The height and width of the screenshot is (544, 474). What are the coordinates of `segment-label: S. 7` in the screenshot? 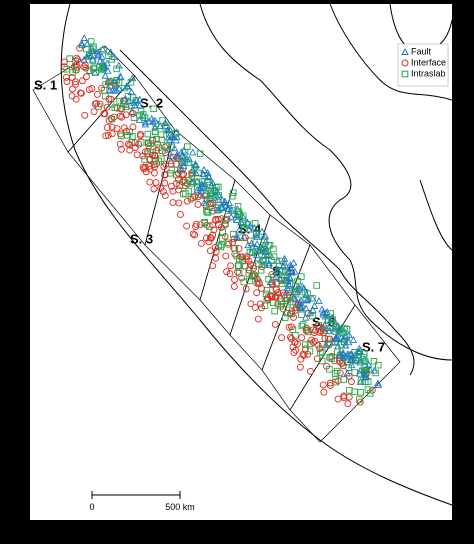 It's located at (373, 346).